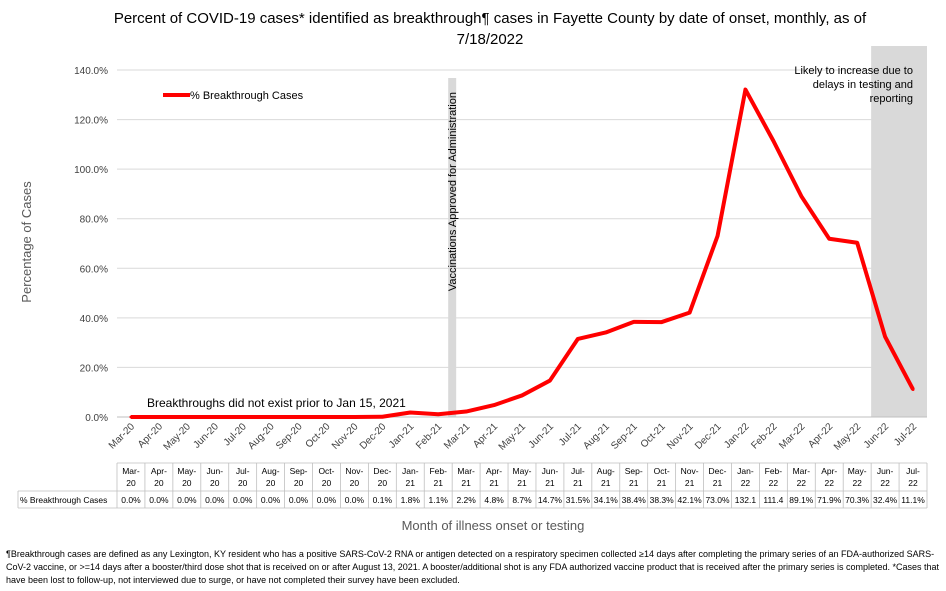 The width and height of the screenshot is (946, 591). What do you see at coordinates (773, 500) in the screenshot?
I see `table-value-cell: 111.4` at bounding box center [773, 500].